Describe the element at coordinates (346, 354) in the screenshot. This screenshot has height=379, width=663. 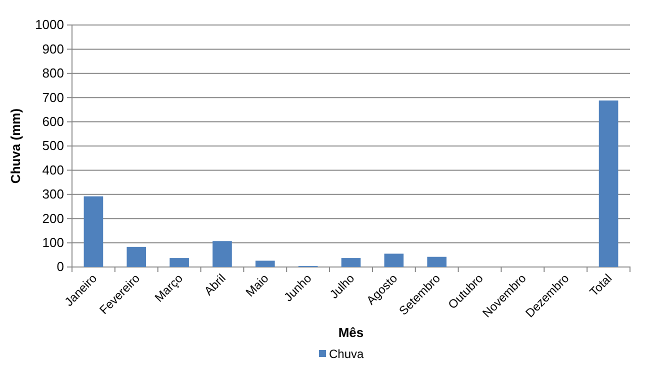
I see `legend-label: Chuva` at that location.